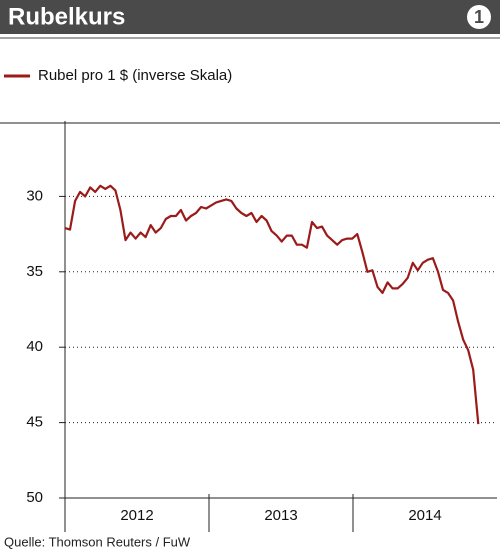 The height and width of the screenshot is (553, 500). I want to click on chart-title: Rubelkurs, so click(66, 16).